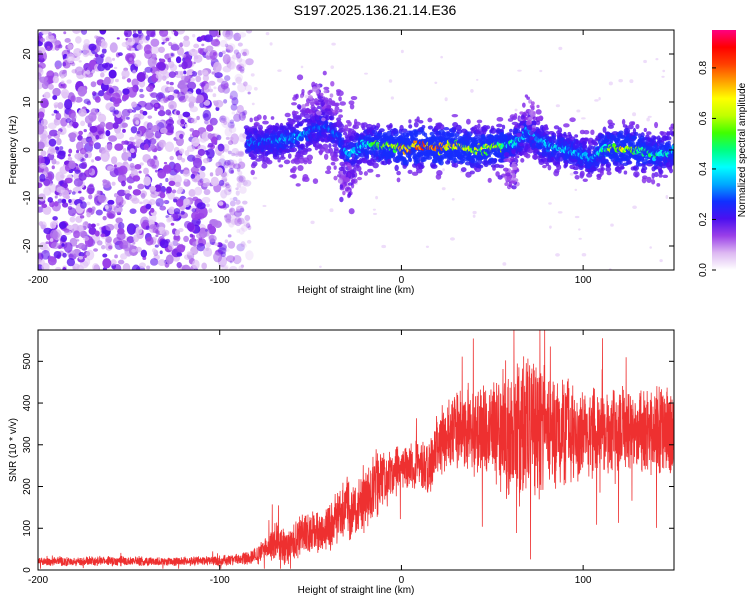  What do you see at coordinates (27, 402) in the screenshot?
I see `y-tick-label: 400` at bounding box center [27, 402].